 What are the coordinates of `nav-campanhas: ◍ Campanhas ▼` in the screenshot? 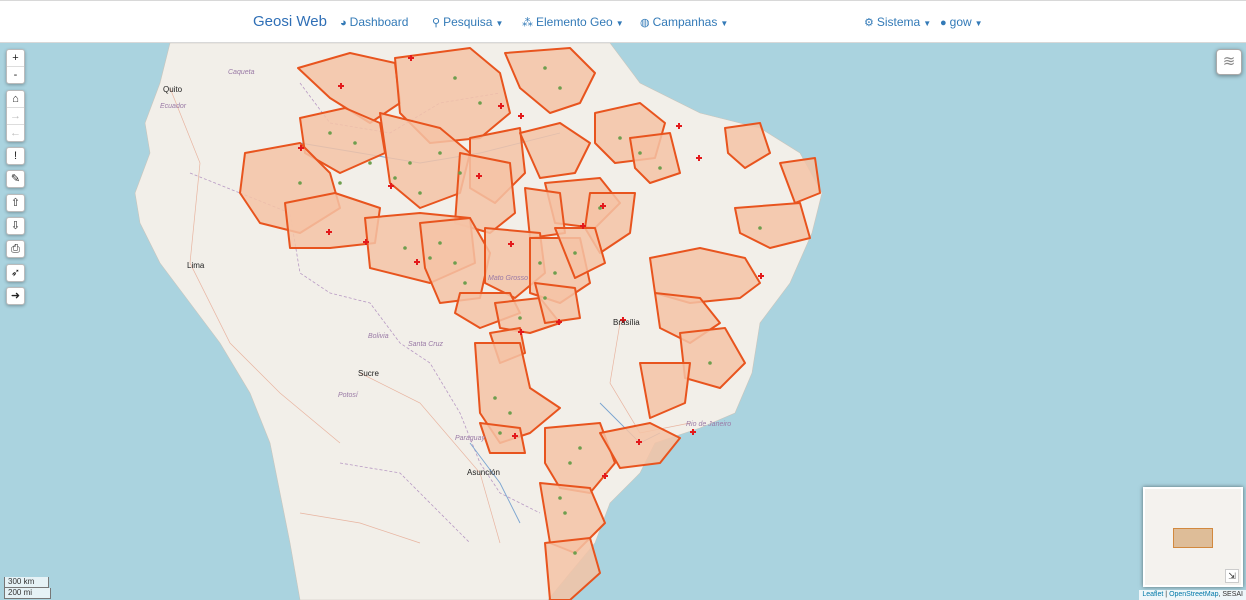 It's located at (684, 22).